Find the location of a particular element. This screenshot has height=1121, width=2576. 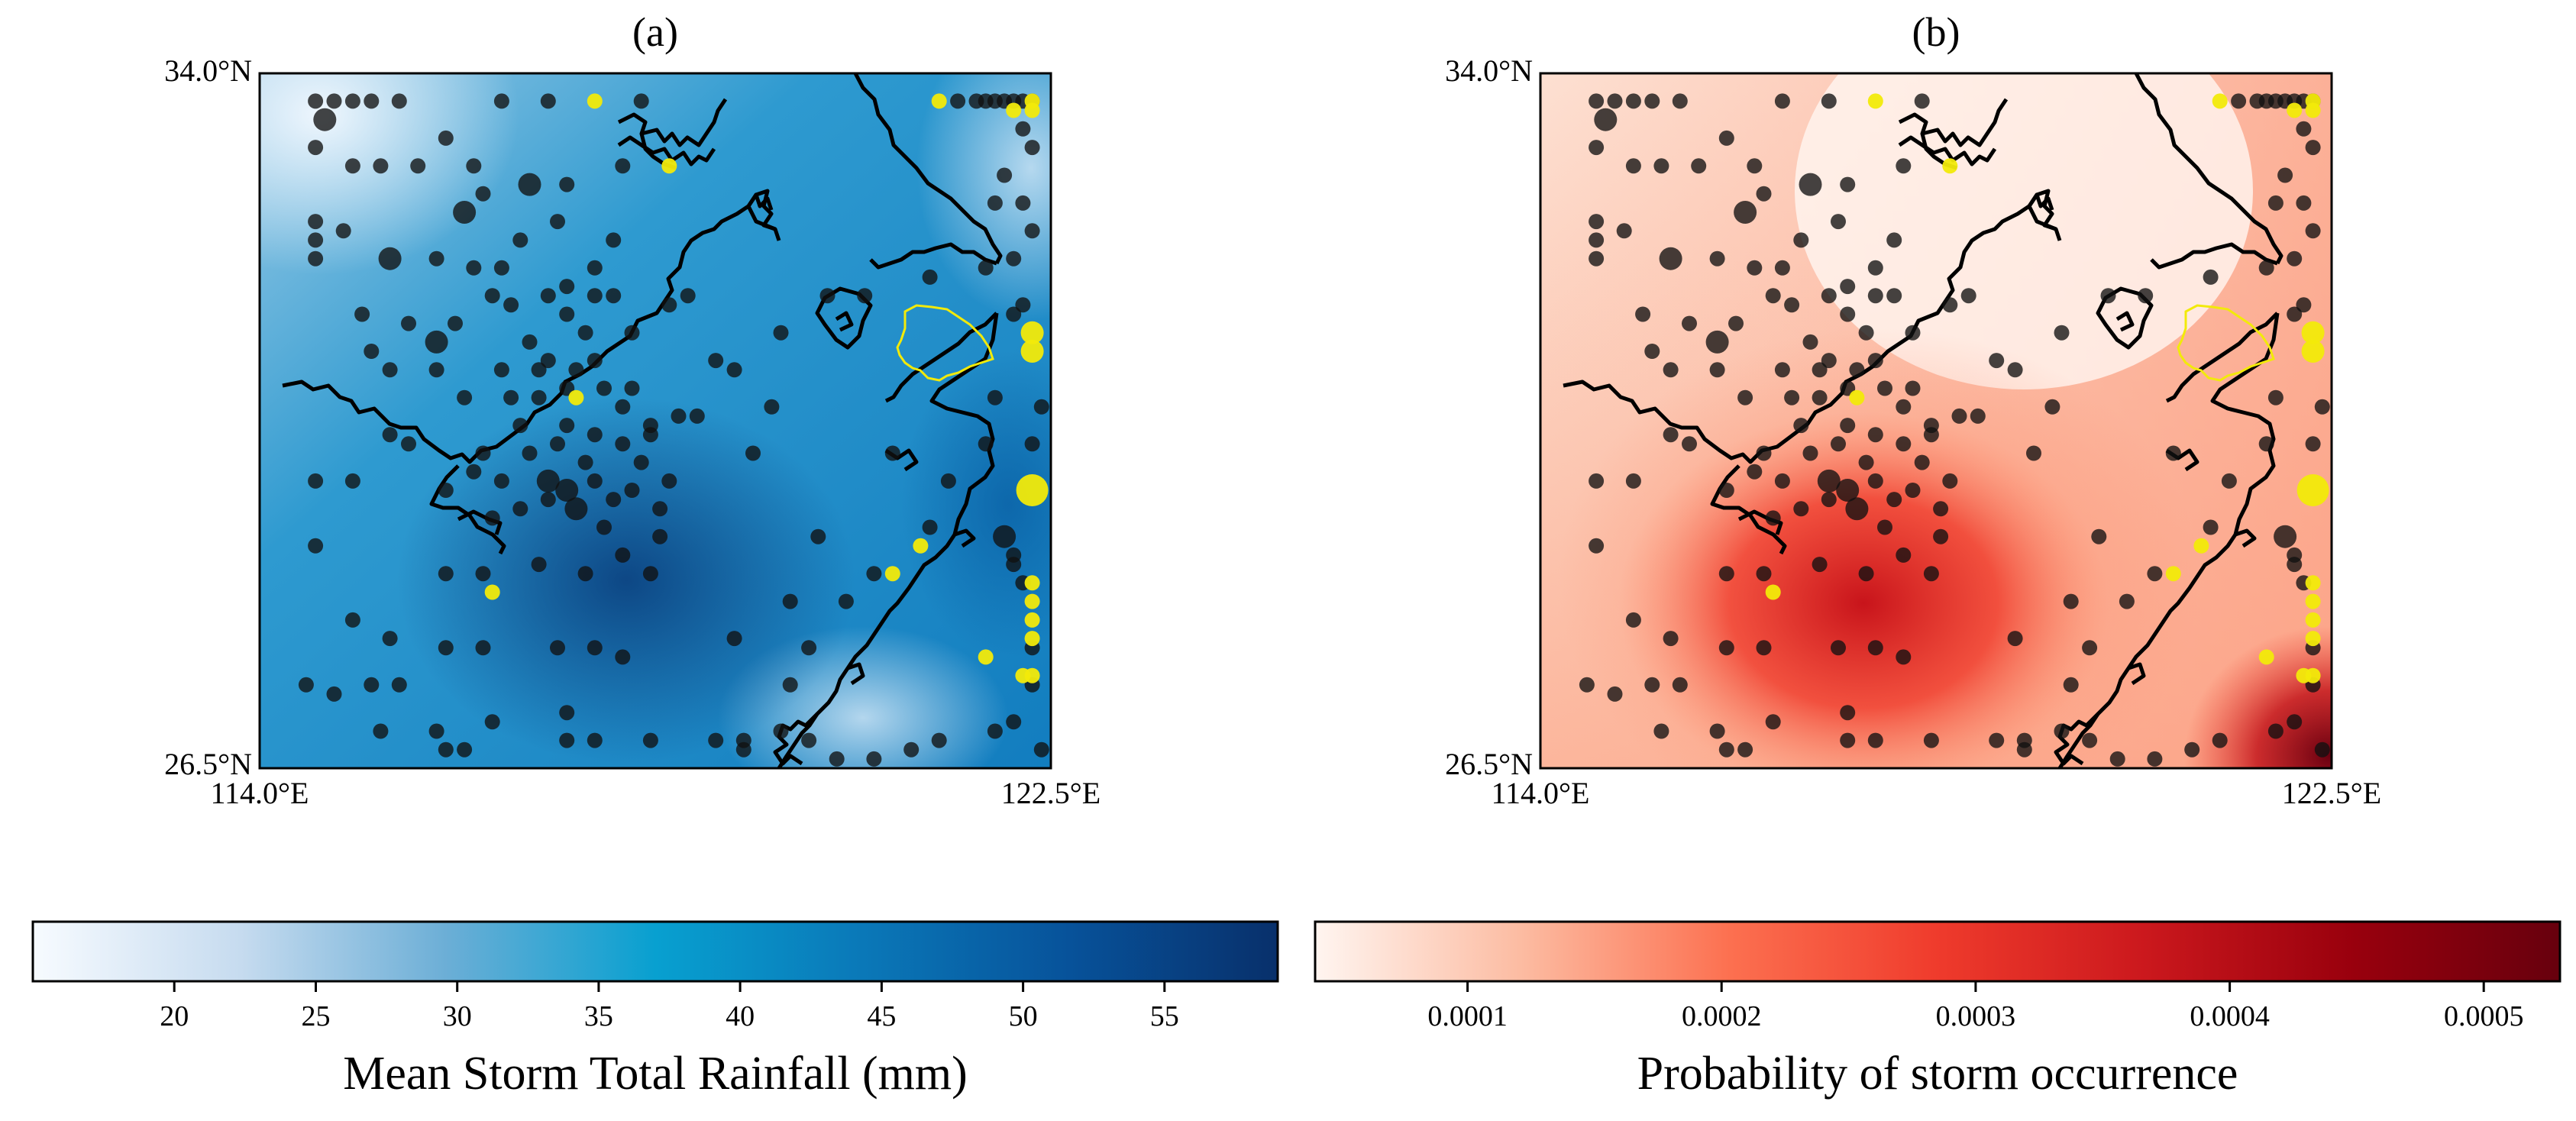

colorbar-tick-label: 0.0001 is located at coordinates (1467, 1016).